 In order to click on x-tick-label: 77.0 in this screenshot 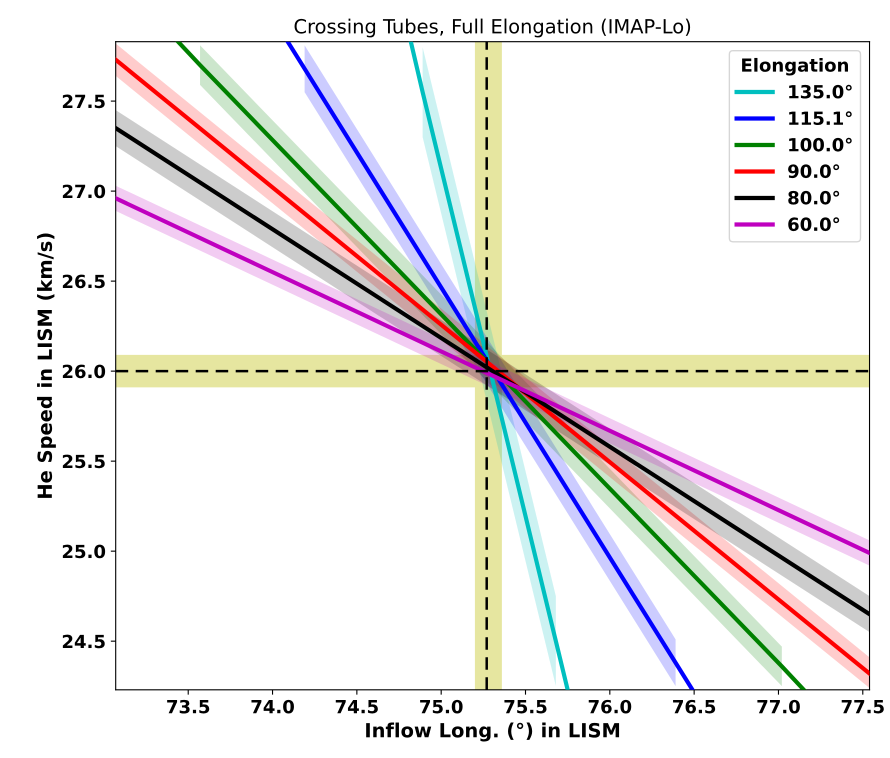, I will do `click(778, 707)`.